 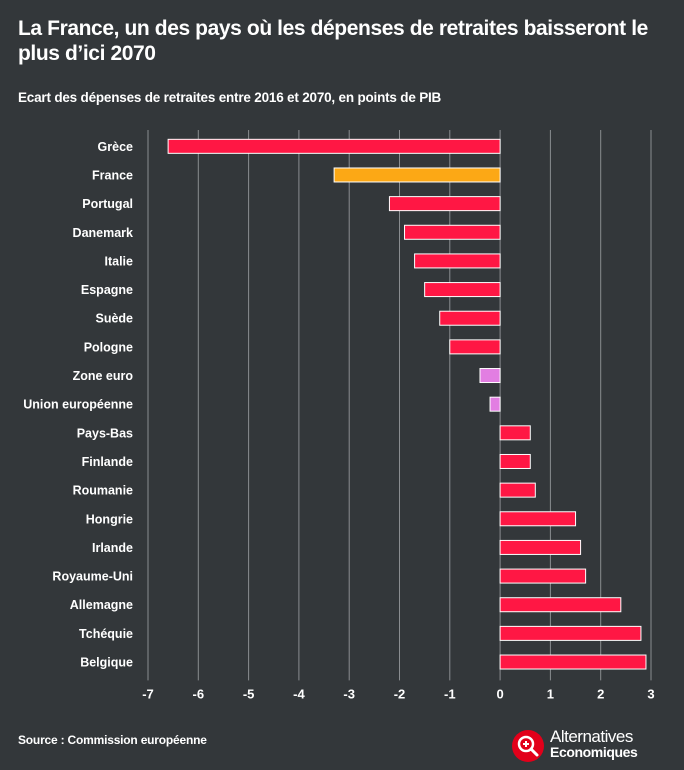 What do you see at coordinates (92, 577) in the screenshot?
I see `category-label: Royaume-Uni` at bounding box center [92, 577].